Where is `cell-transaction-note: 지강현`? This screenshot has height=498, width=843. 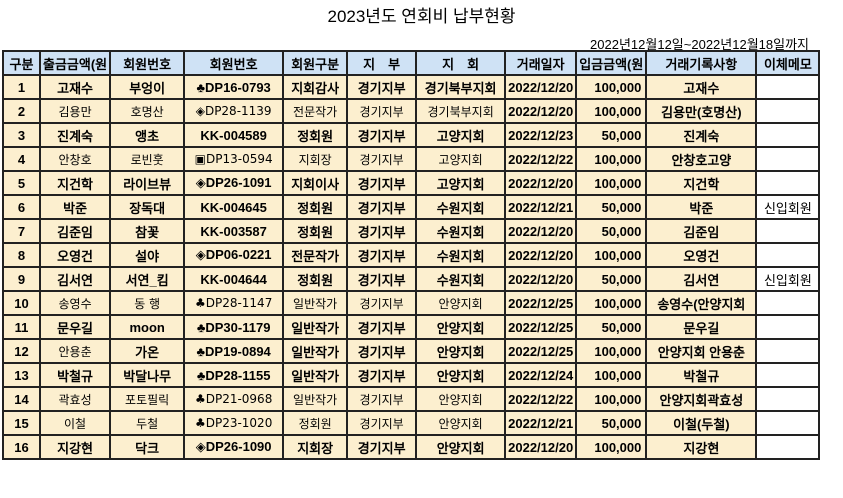 cell-transaction-note: 지강현 is located at coordinates (701, 447).